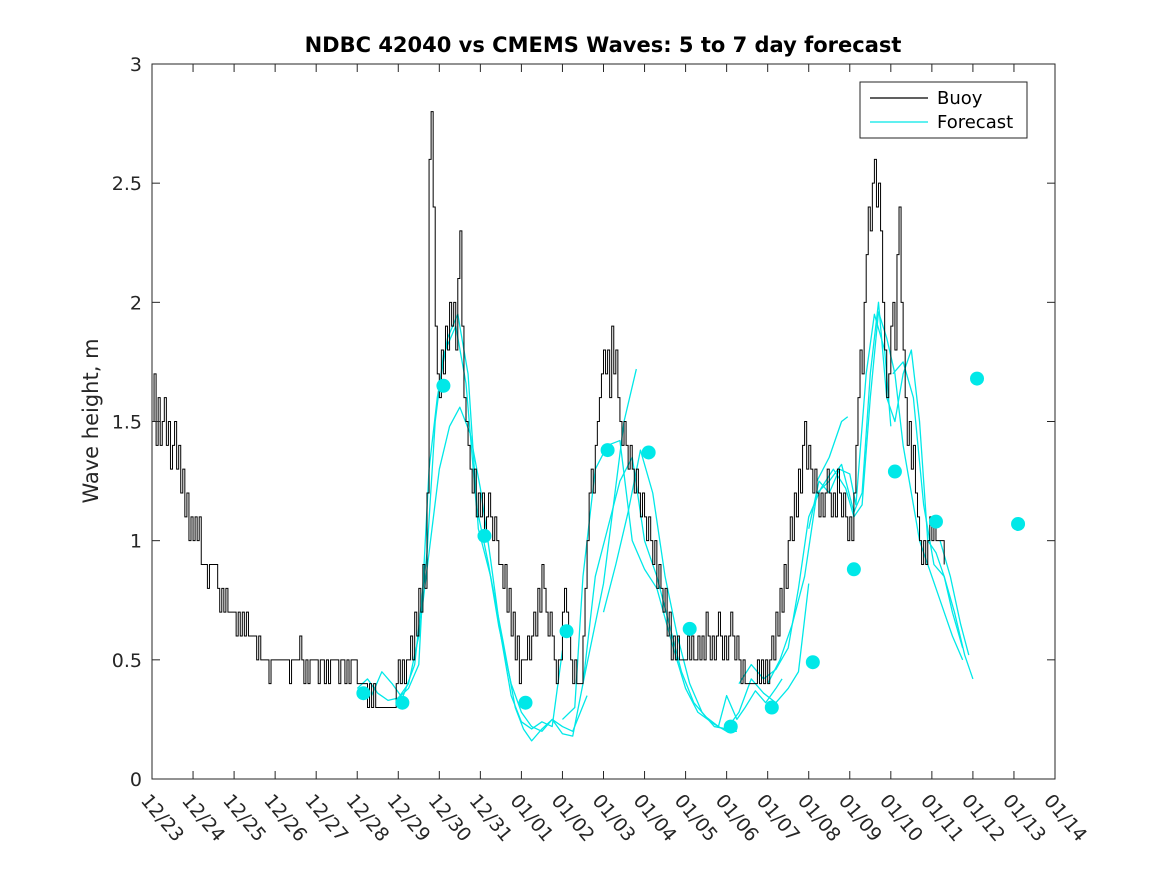 This screenshot has width=1167, height=875. Describe the element at coordinates (960, 98) in the screenshot. I see `legend-label-buoy: Buoy` at that location.